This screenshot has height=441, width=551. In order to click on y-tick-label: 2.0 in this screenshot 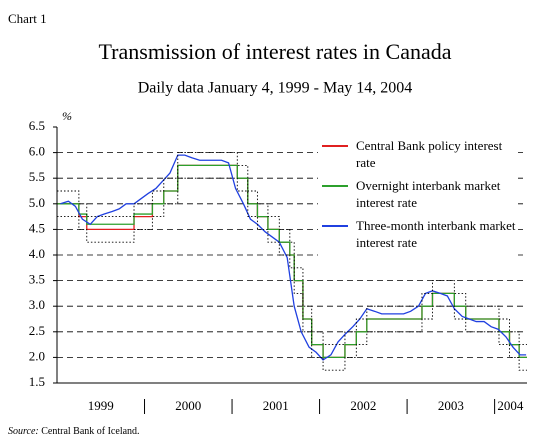, I will do `click(37, 355)`.